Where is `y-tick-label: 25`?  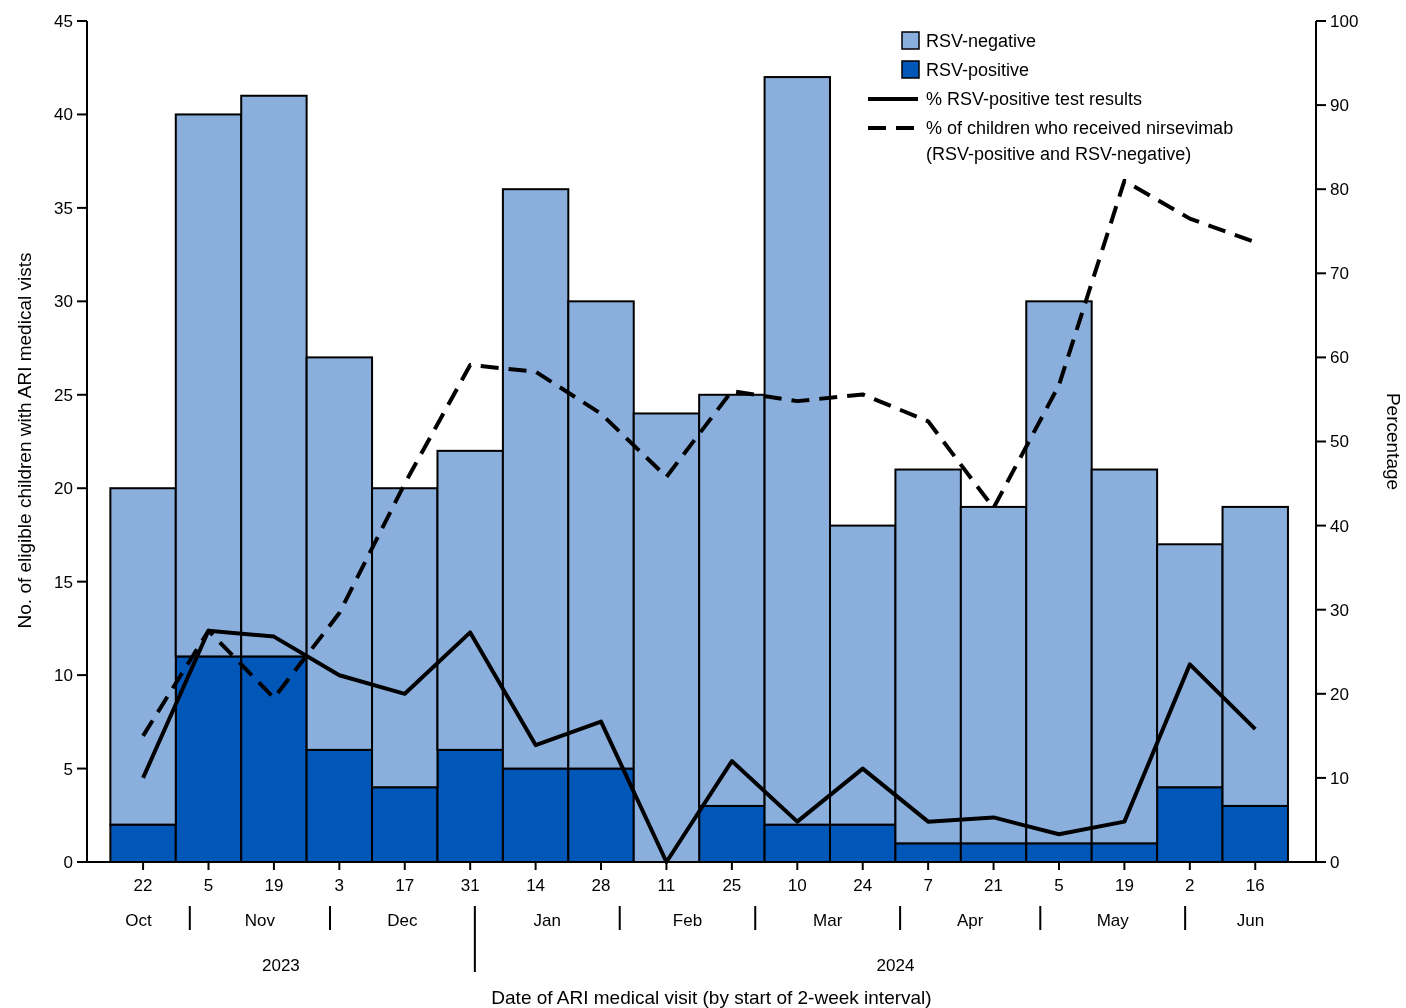
y-tick-label: 25 is located at coordinates (63, 395).